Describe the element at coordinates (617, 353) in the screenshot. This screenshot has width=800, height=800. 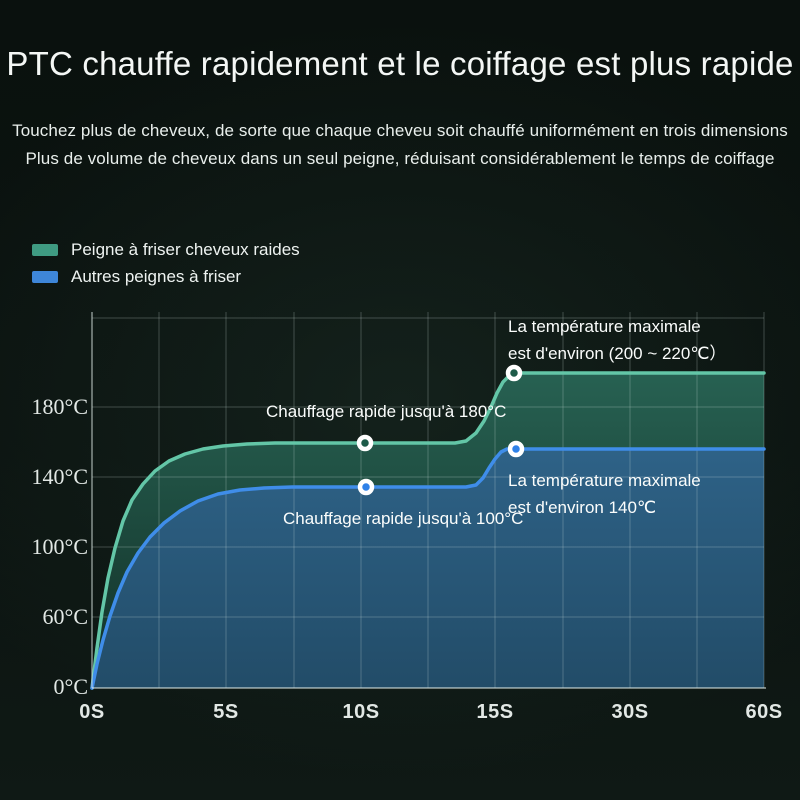
I see `annotation-line: est d'environ (200 ~ 220℃）` at that location.